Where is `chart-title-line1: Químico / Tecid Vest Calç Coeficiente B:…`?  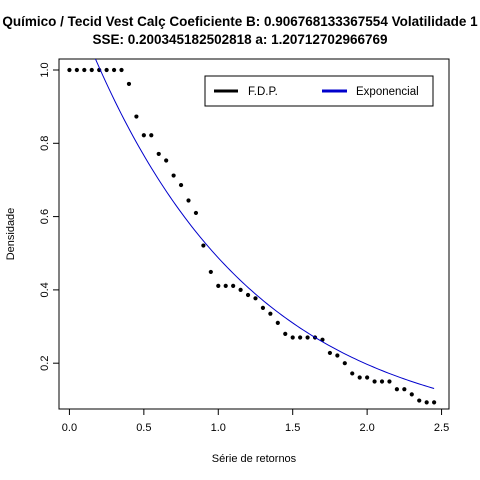
chart-title-line1: Químico / Tecid Vest Calç Coeficiente B:… is located at coordinates (240, 21).